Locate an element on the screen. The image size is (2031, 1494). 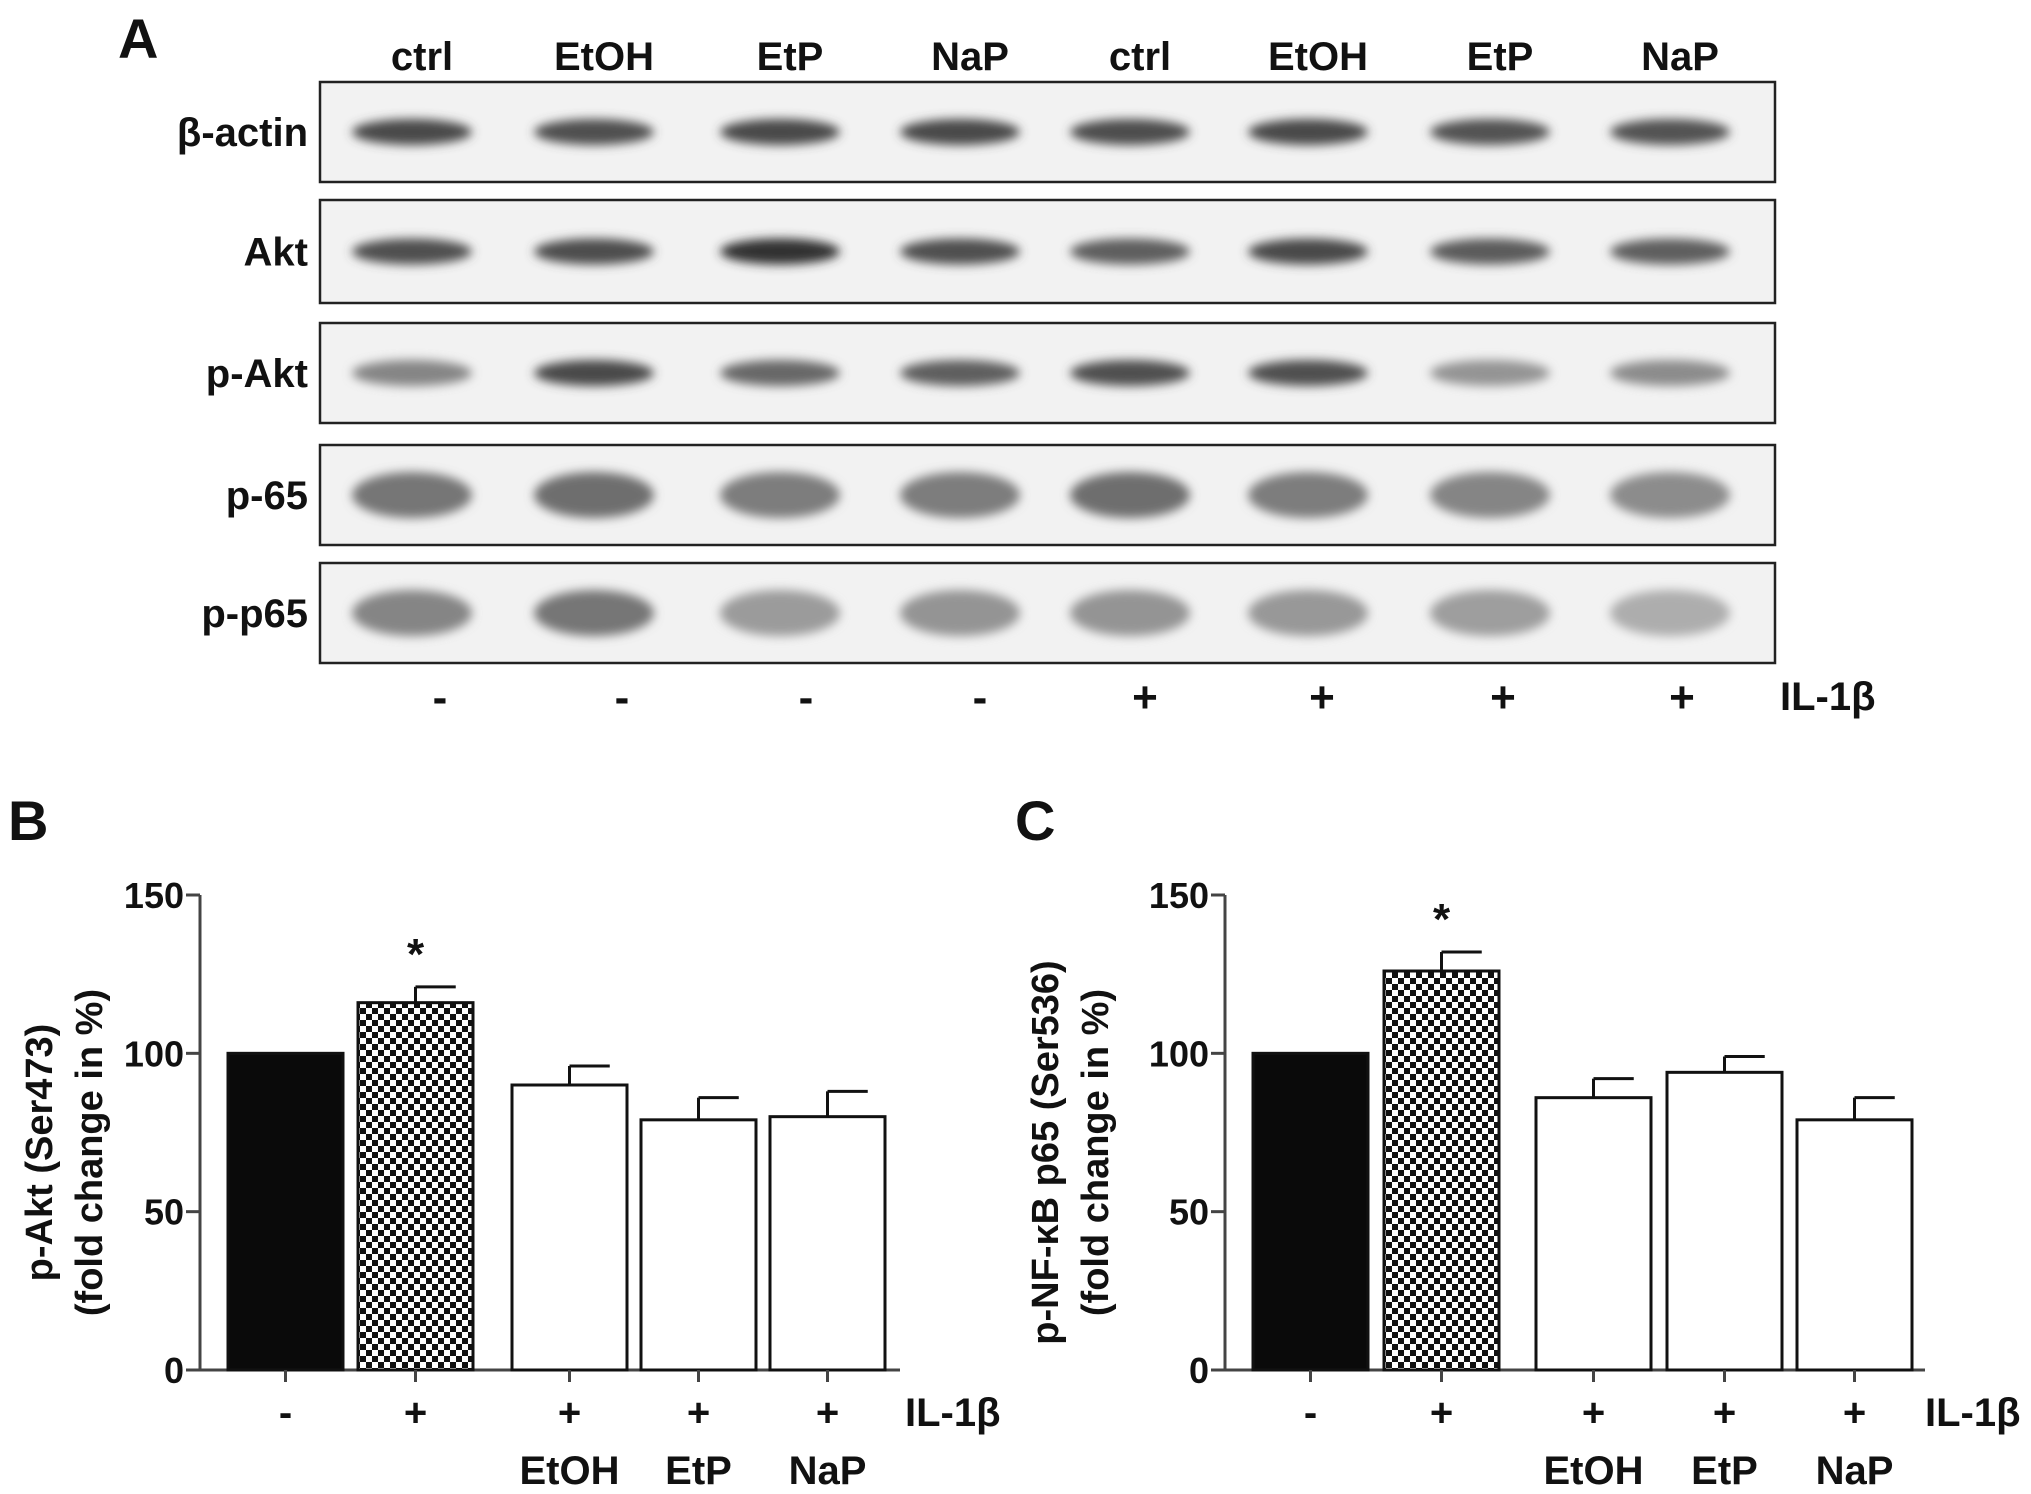
y-tick-label: 50 is located at coordinates (164, 1212).